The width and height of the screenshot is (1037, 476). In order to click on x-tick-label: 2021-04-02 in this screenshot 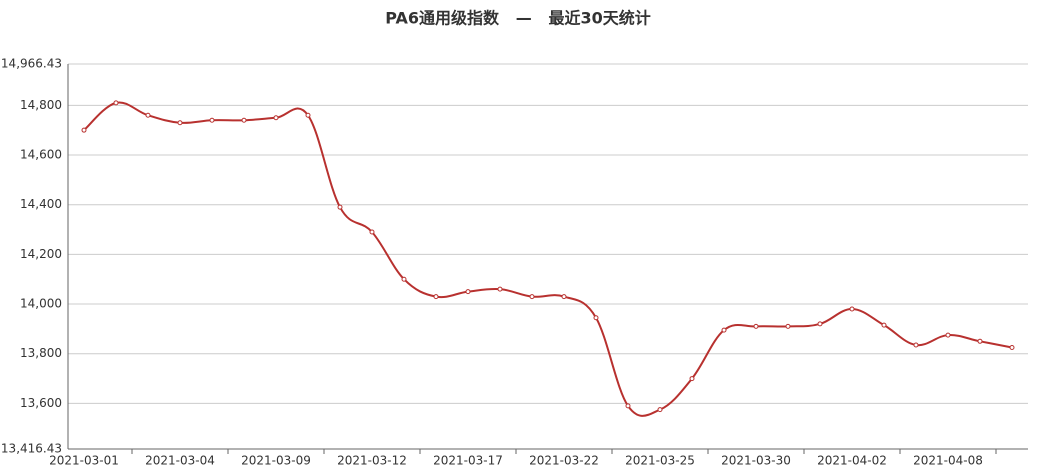, I will do `click(852, 461)`.